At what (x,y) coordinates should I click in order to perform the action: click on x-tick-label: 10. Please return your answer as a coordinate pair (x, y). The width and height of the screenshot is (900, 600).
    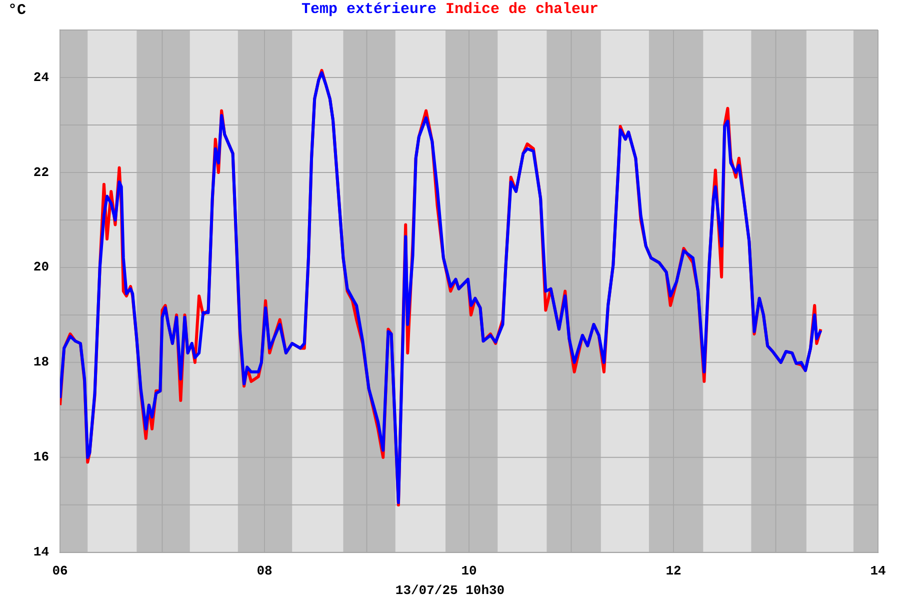
    Looking at the image, I should click on (469, 570).